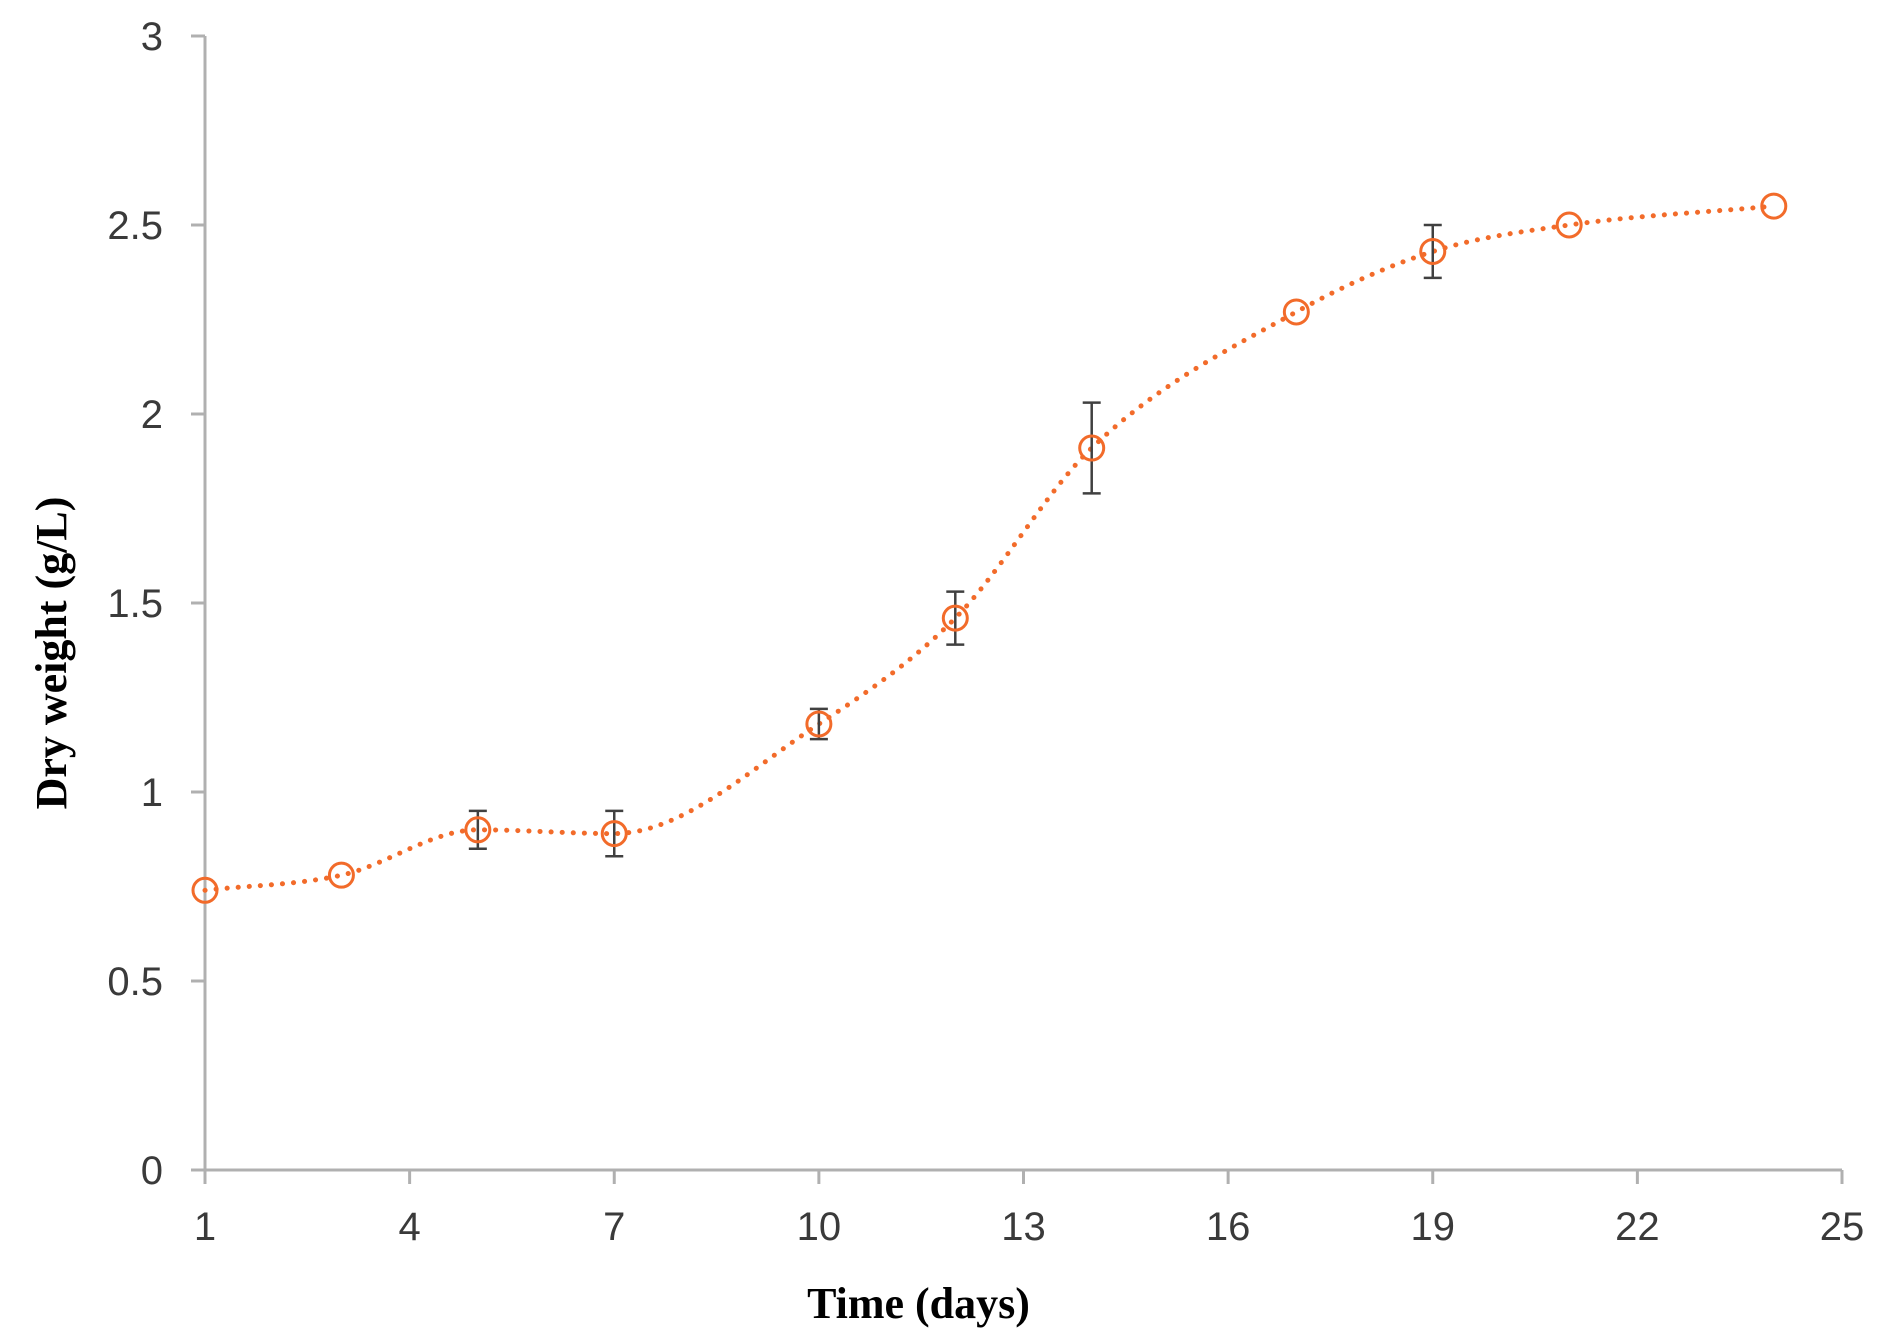 This screenshot has width=1890, height=1342. What do you see at coordinates (1433, 1227) in the screenshot?
I see `x-tick-label: 19` at bounding box center [1433, 1227].